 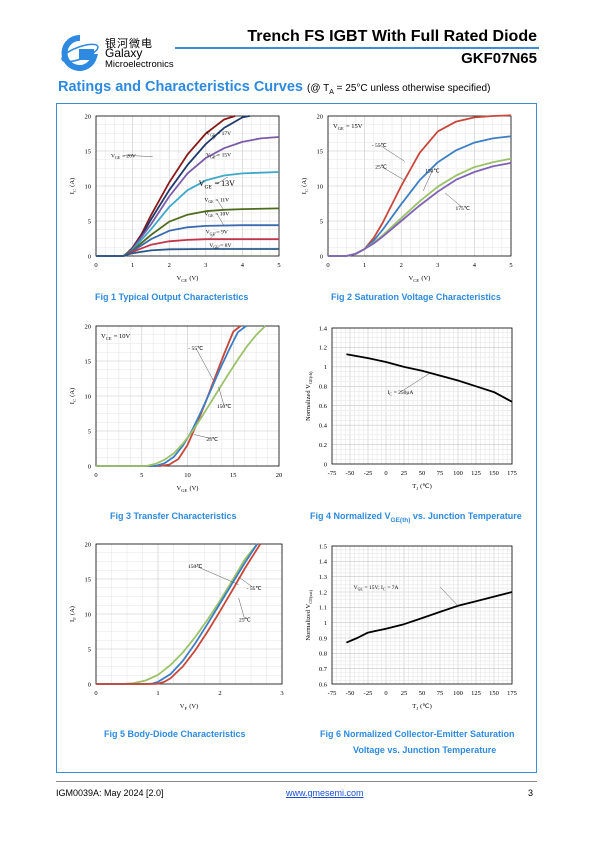 I want to click on y-axis-label: IF (A), so click(x=73, y=614).